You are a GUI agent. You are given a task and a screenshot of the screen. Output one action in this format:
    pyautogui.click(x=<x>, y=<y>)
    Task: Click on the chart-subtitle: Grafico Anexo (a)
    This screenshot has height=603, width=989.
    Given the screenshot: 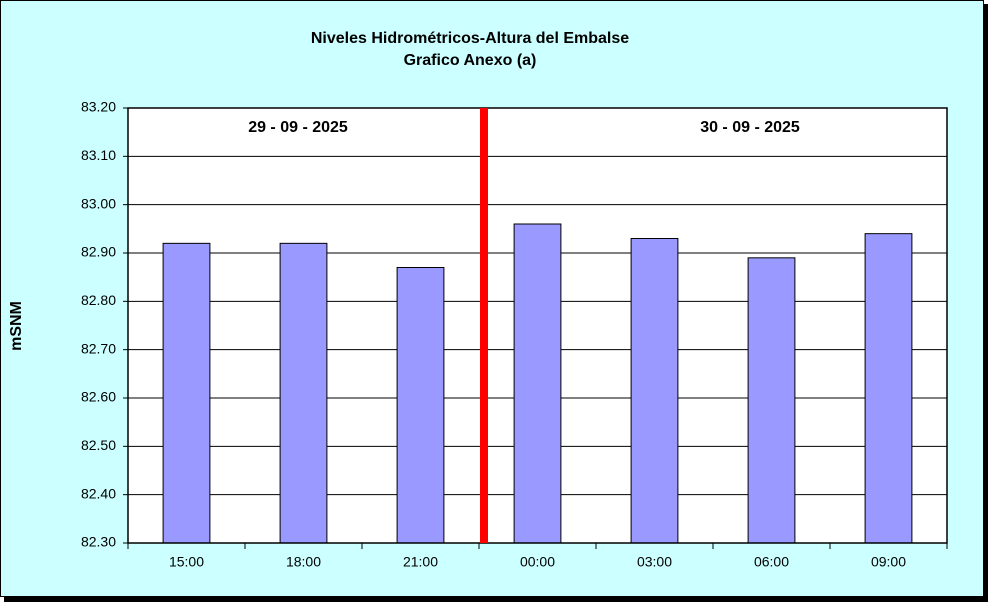 What is the action you would take?
    pyautogui.click(x=470, y=60)
    